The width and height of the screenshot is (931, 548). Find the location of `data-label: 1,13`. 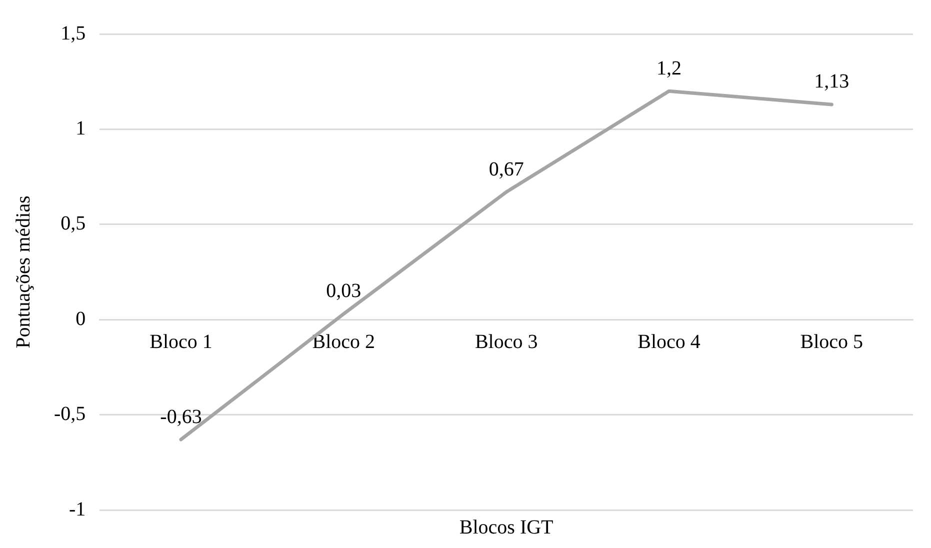

data-label: 1,13 is located at coordinates (832, 81).